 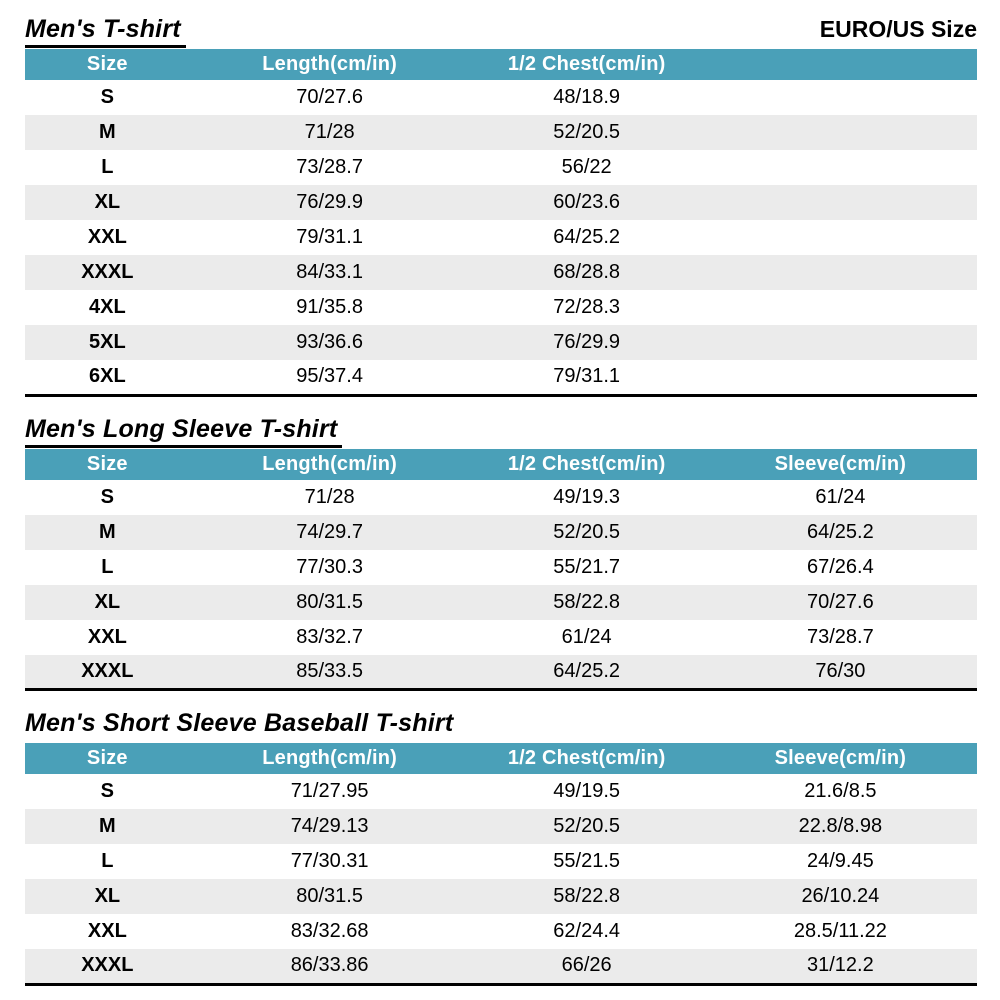 I want to click on table-row: L 73/28.7 56/22, so click(x=501, y=167).